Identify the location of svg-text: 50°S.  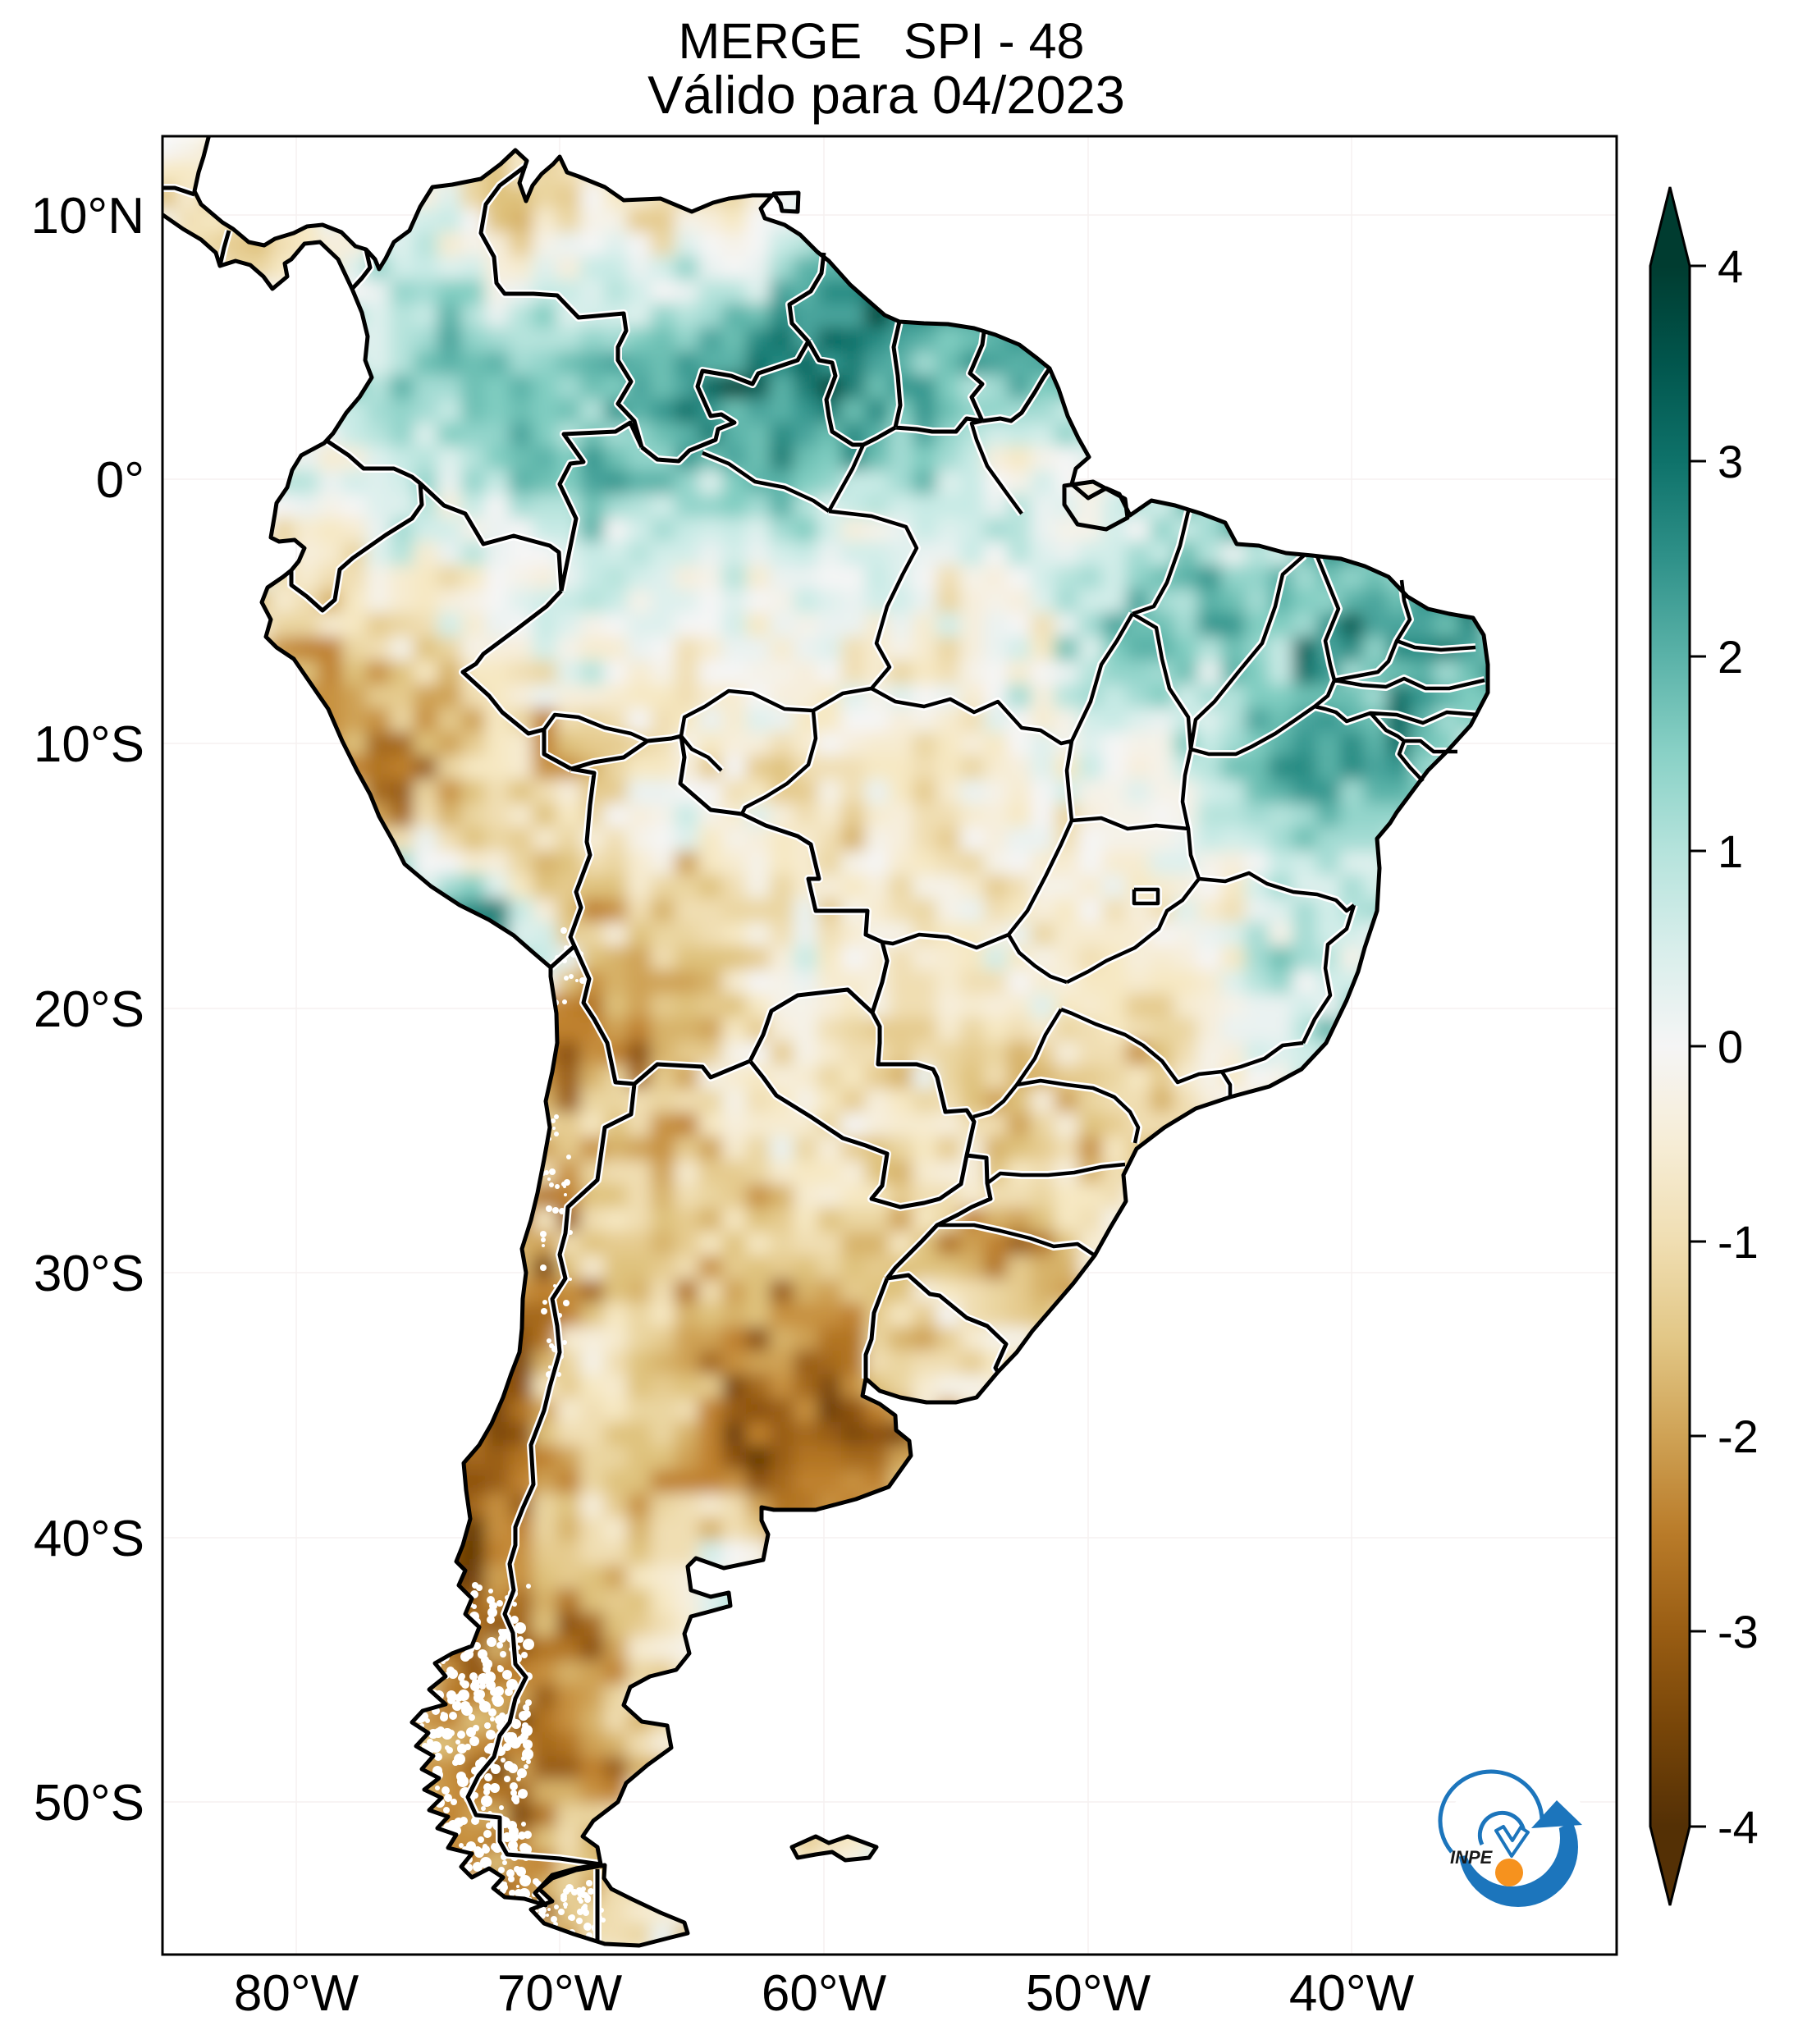
(89, 1803).